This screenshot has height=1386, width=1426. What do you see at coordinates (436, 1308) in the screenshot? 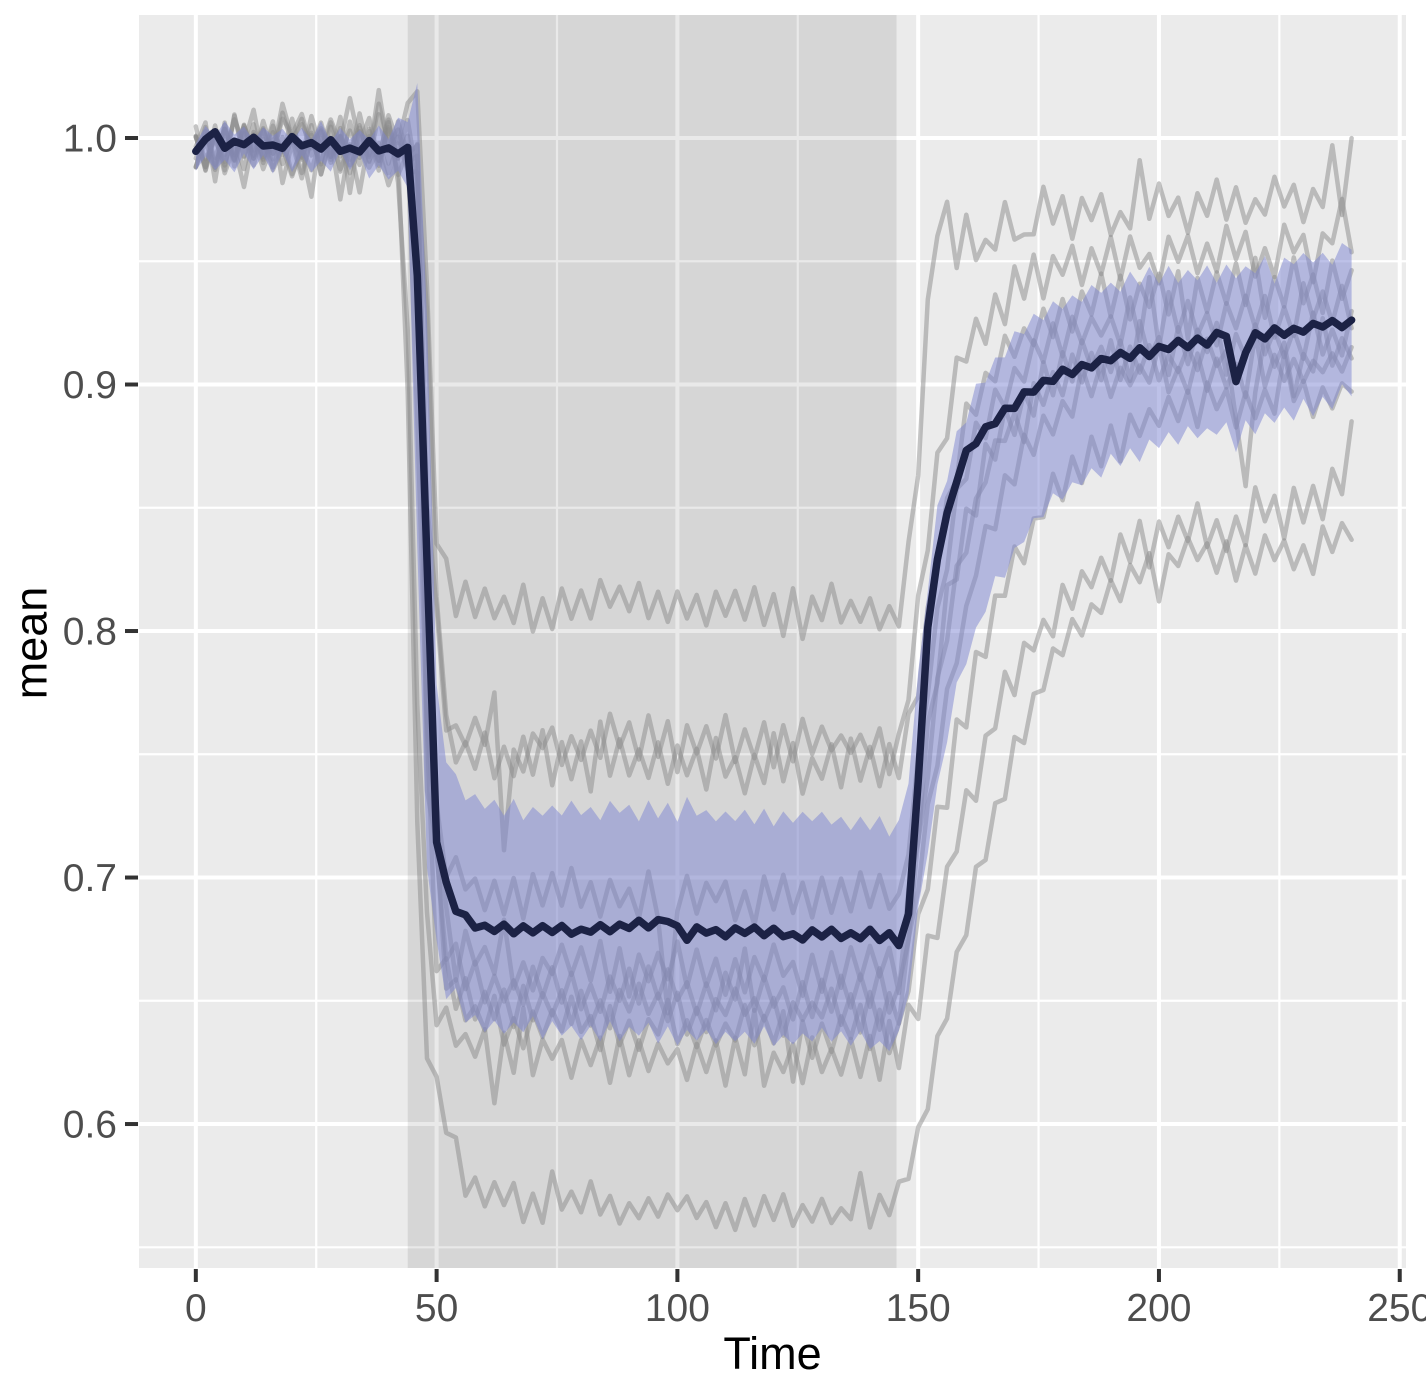
I see `x-tick-label: 50` at bounding box center [436, 1308].